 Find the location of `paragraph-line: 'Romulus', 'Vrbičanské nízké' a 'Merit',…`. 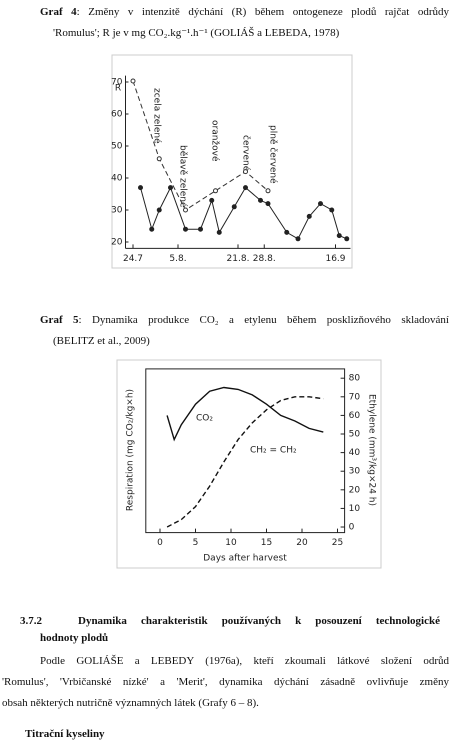

paragraph-line: 'Romulus', 'Vrbičanské nízké' a 'Merit',… is located at coordinates (225, 682).